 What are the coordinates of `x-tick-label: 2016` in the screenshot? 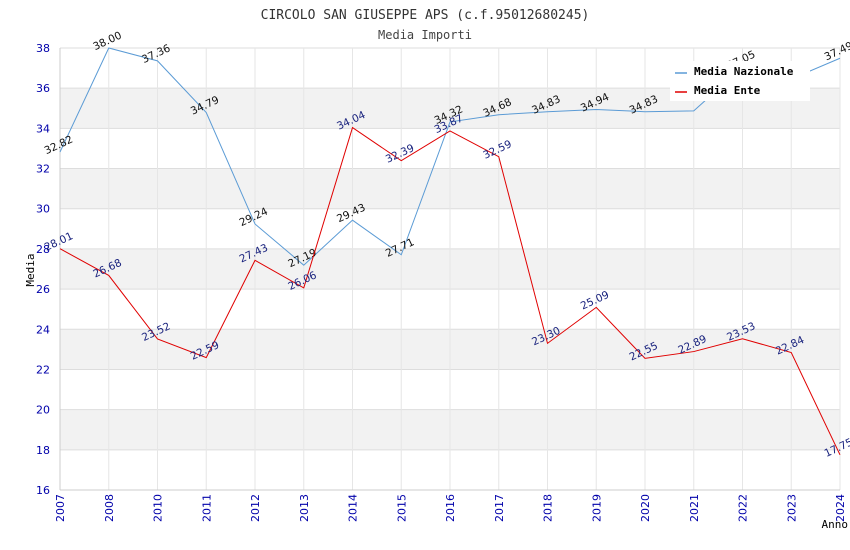 It's located at (450, 508).